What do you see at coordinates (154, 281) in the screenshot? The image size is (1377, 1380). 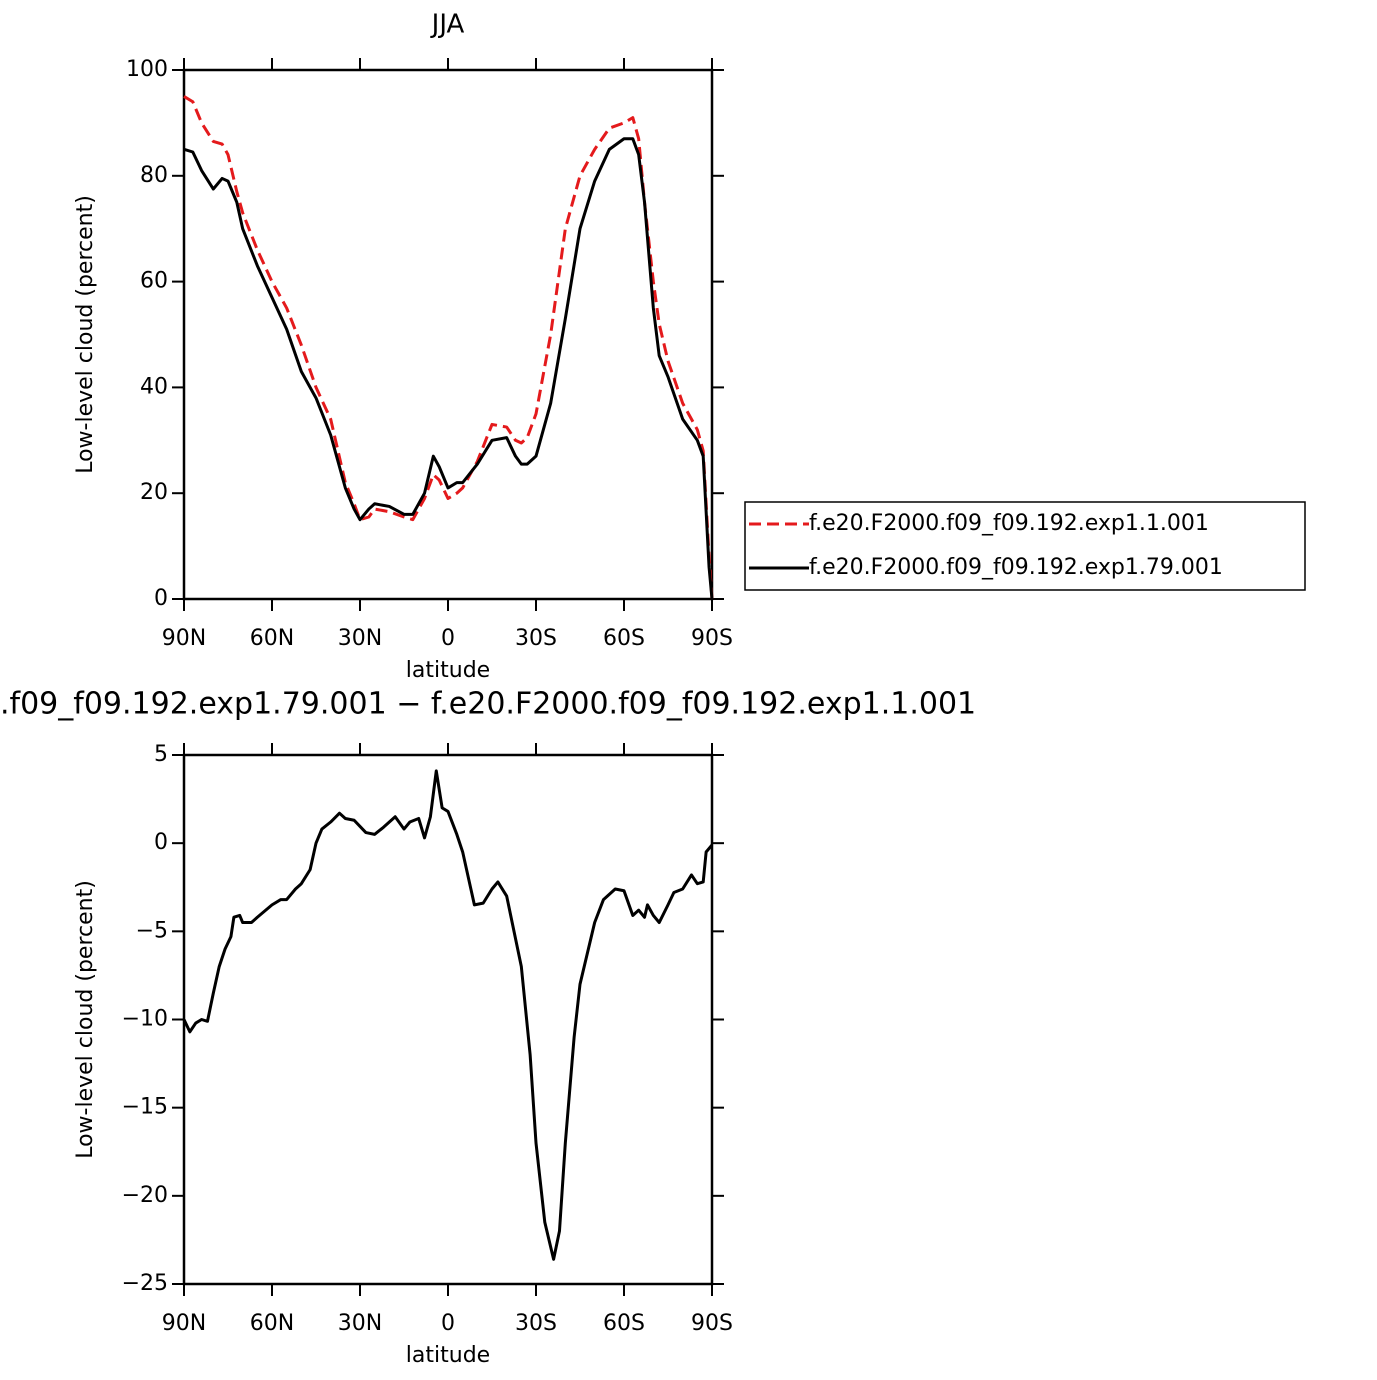 I see `y-tick-label: 60` at bounding box center [154, 281].